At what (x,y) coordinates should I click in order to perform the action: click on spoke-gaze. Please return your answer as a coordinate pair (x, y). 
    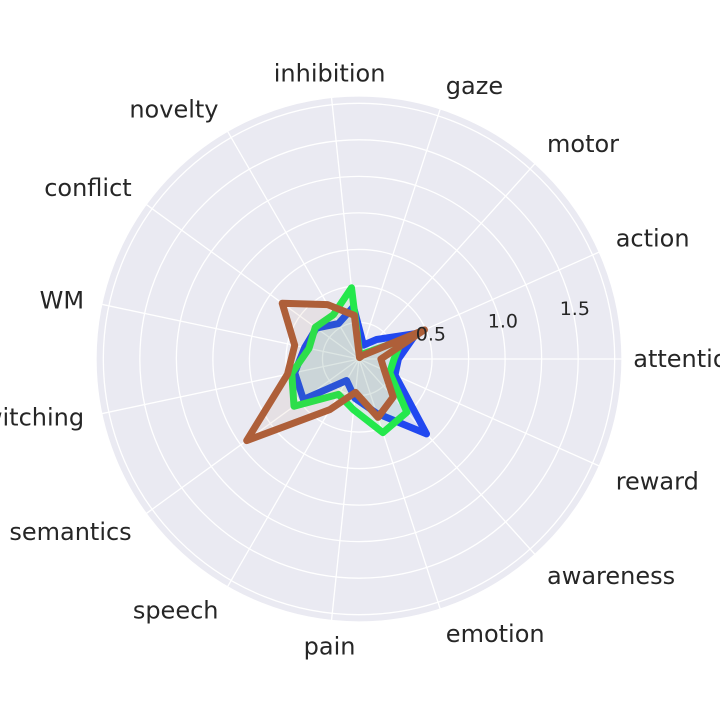
    Looking at the image, I should click on (399, 234).